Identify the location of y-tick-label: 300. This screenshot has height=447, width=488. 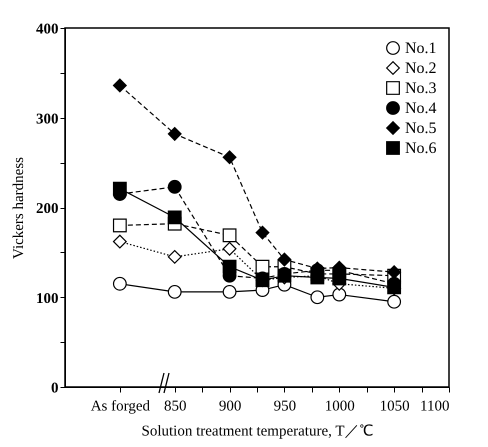
(47, 119).